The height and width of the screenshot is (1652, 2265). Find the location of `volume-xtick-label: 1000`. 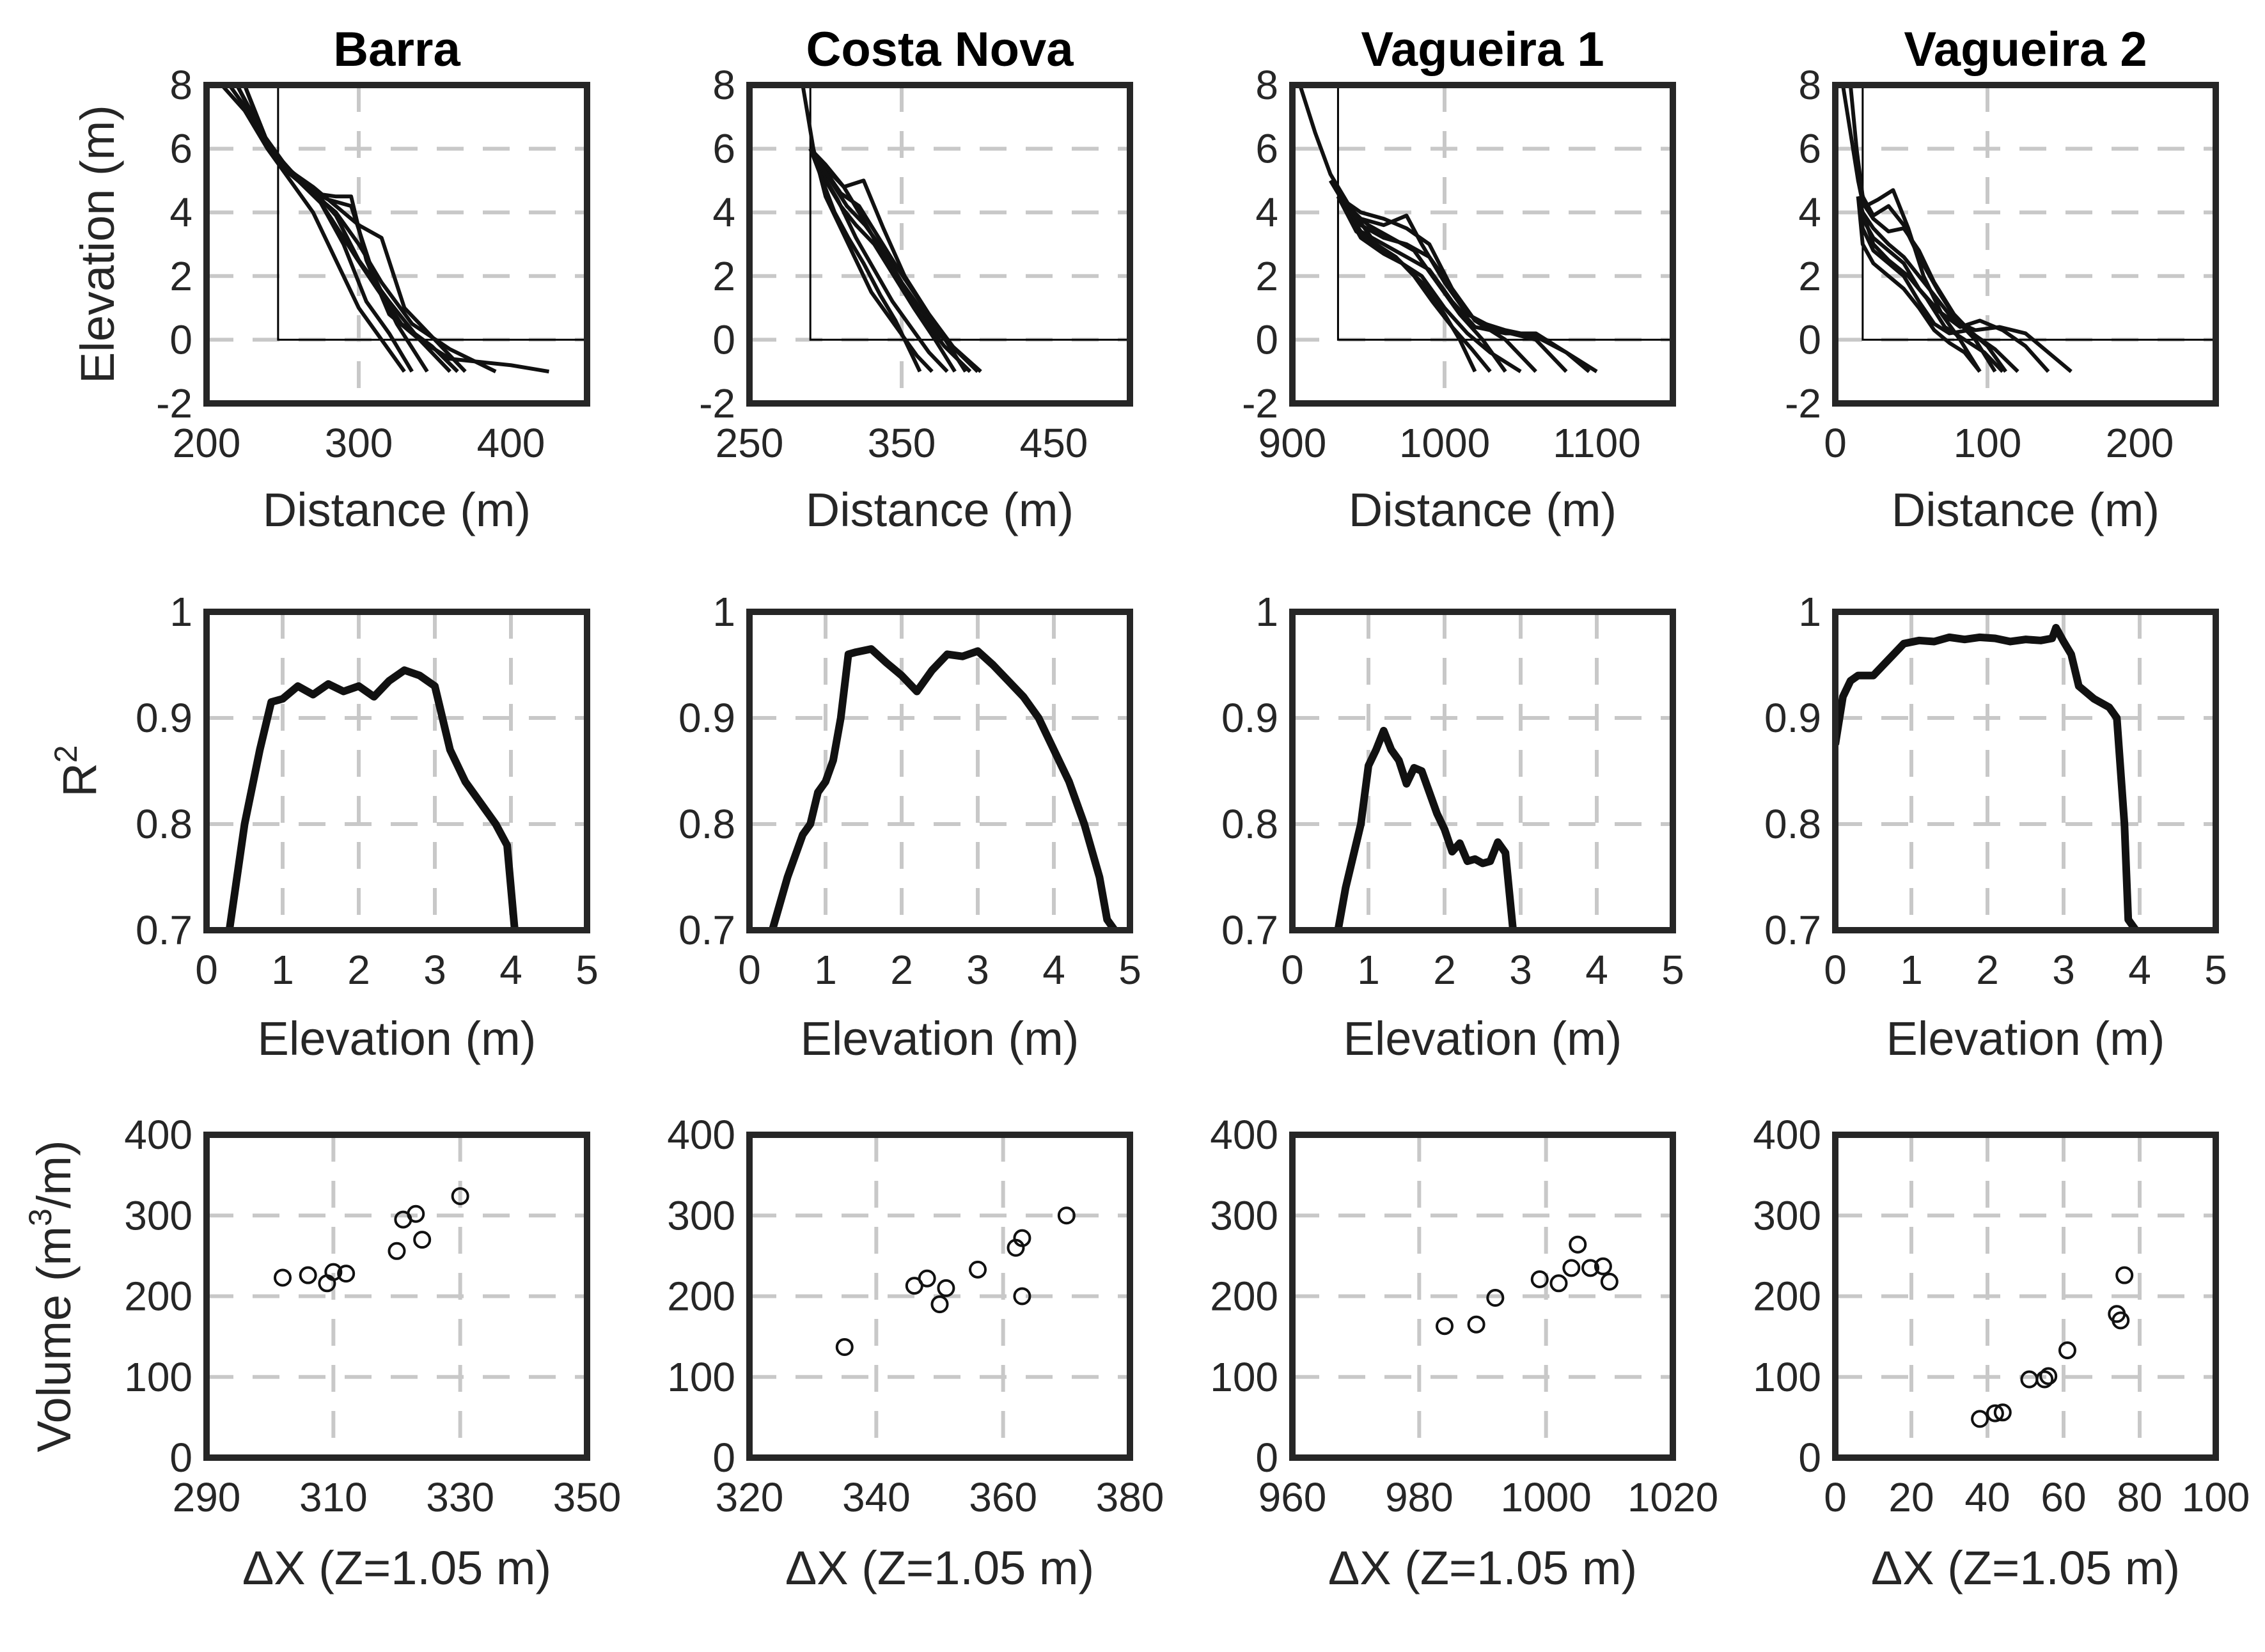

volume-xtick-label: 1000 is located at coordinates (1545, 1497).